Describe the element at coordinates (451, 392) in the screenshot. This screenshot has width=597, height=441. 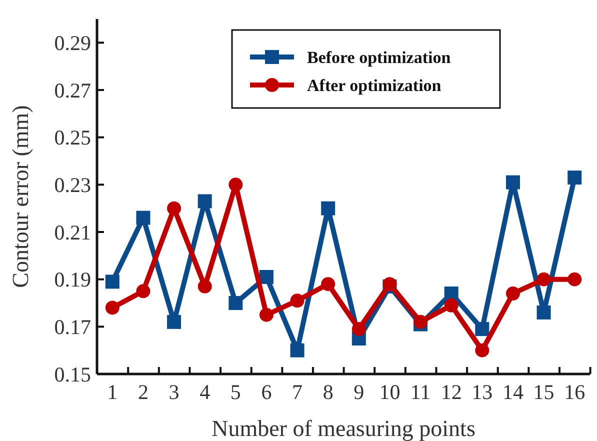
I see `x-tick-label: 12` at that location.